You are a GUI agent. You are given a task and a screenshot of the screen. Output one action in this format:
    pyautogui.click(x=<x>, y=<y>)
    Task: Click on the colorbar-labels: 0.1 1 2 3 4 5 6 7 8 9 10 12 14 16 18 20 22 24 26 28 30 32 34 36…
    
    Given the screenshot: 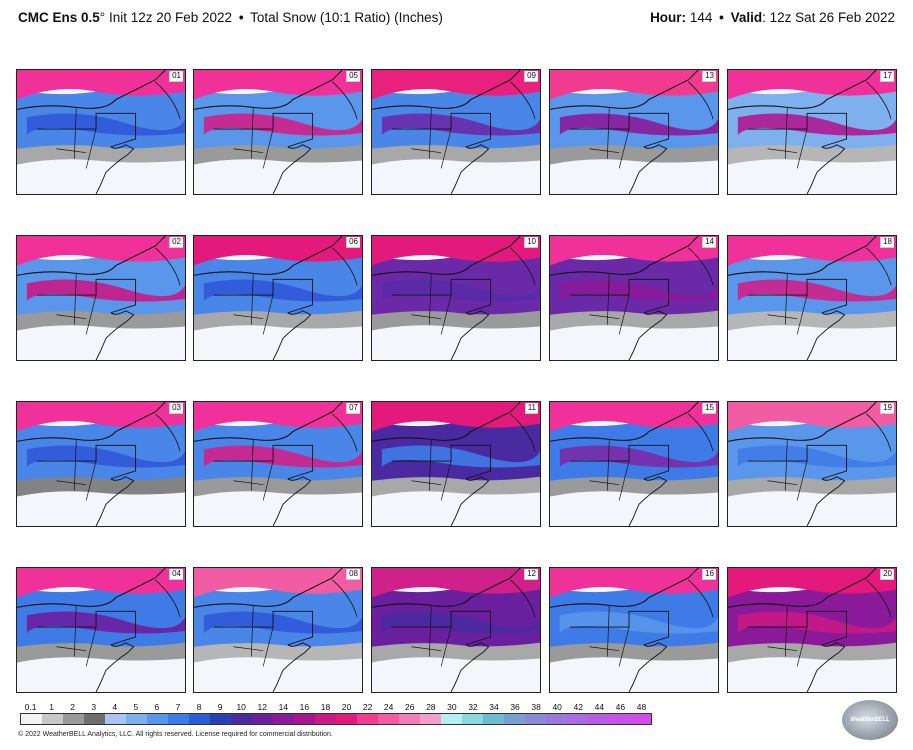 What is the action you would take?
    pyautogui.click(x=336, y=707)
    